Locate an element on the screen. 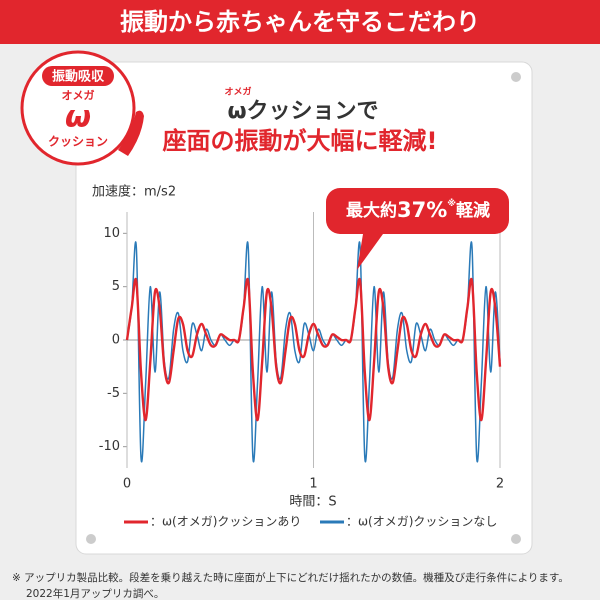  badge-pill is located at coordinates (78, 76).